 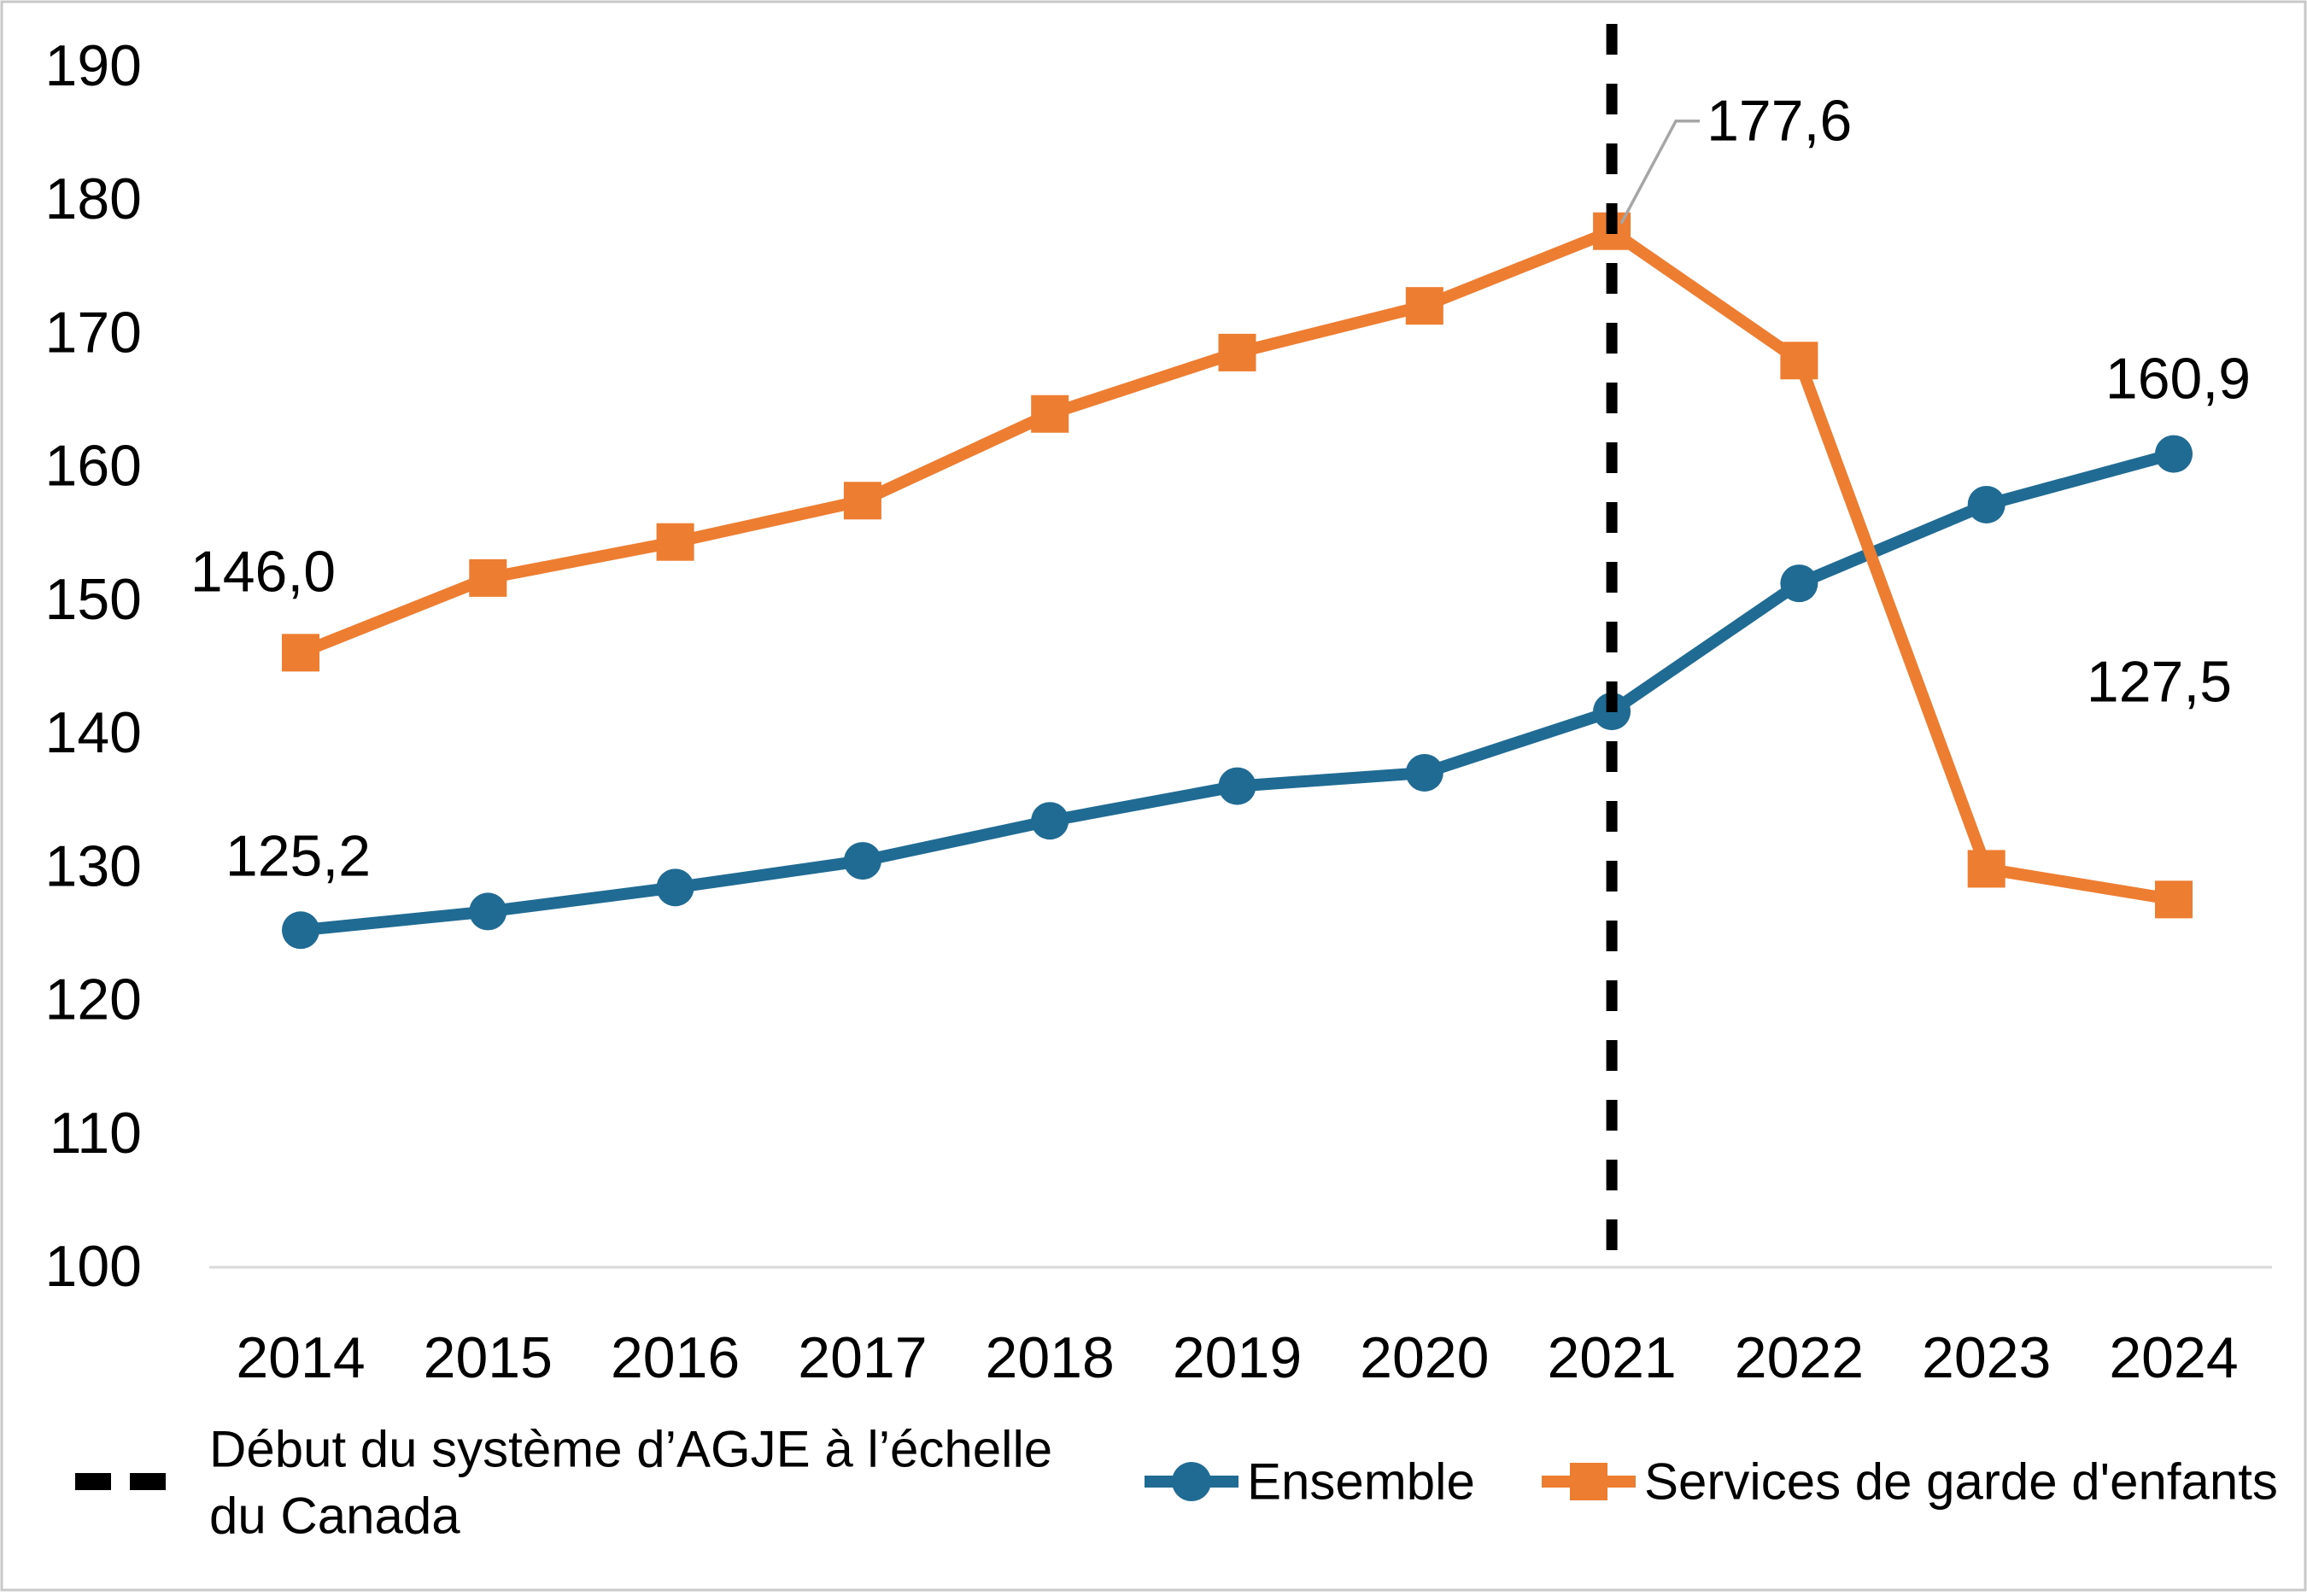 What do you see at coordinates (1779, 121) in the screenshot?
I see `data-label-177-6: 177,6` at bounding box center [1779, 121].